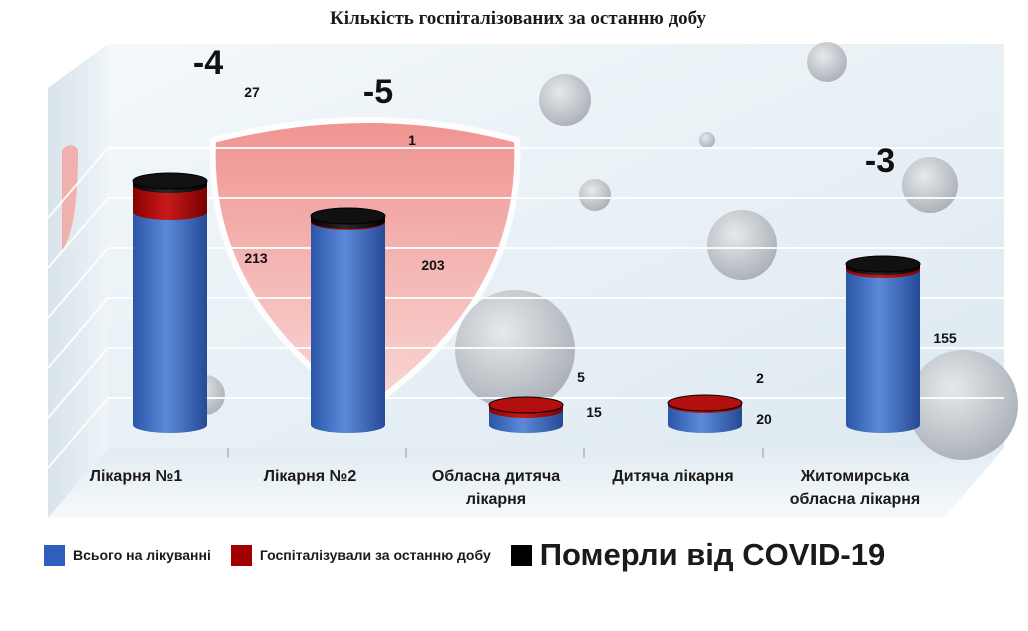 The width and height of the screenshot is (1028, 631). I want to click on deaths-label: -4, so click(208, 63).